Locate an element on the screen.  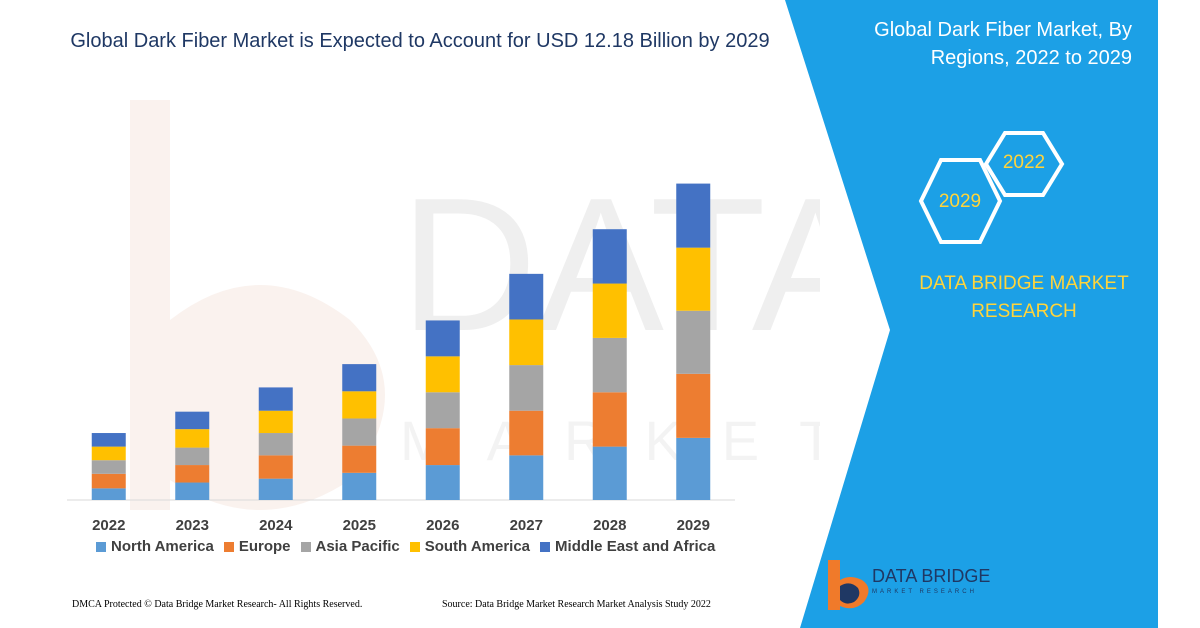
legend-label: Europe is located at coordinates (264, 546).